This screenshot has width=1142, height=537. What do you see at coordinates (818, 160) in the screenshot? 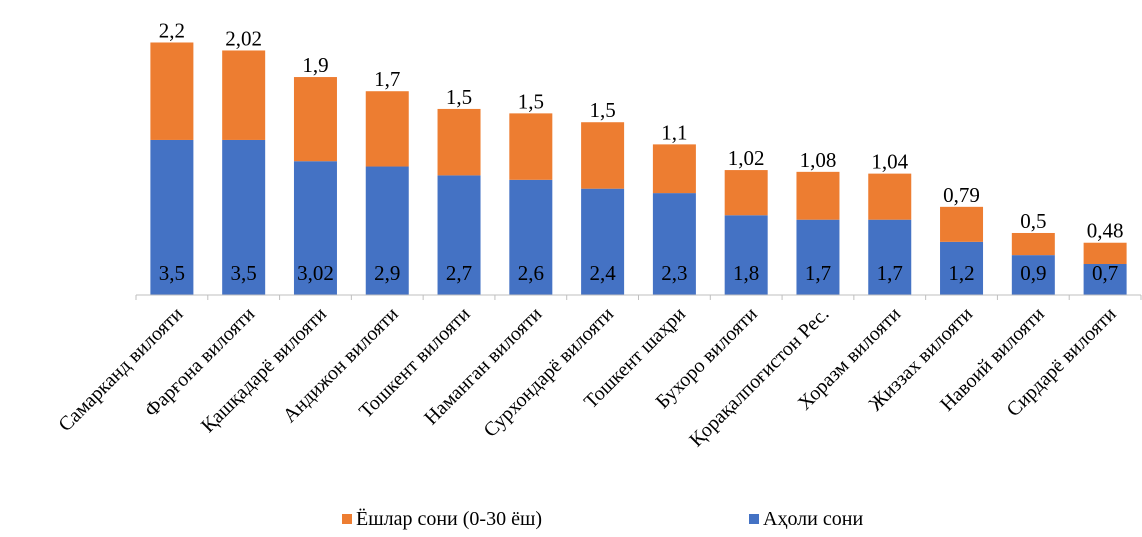
I see `data-label-youth: 1,08` at bounding box center [818, 160].